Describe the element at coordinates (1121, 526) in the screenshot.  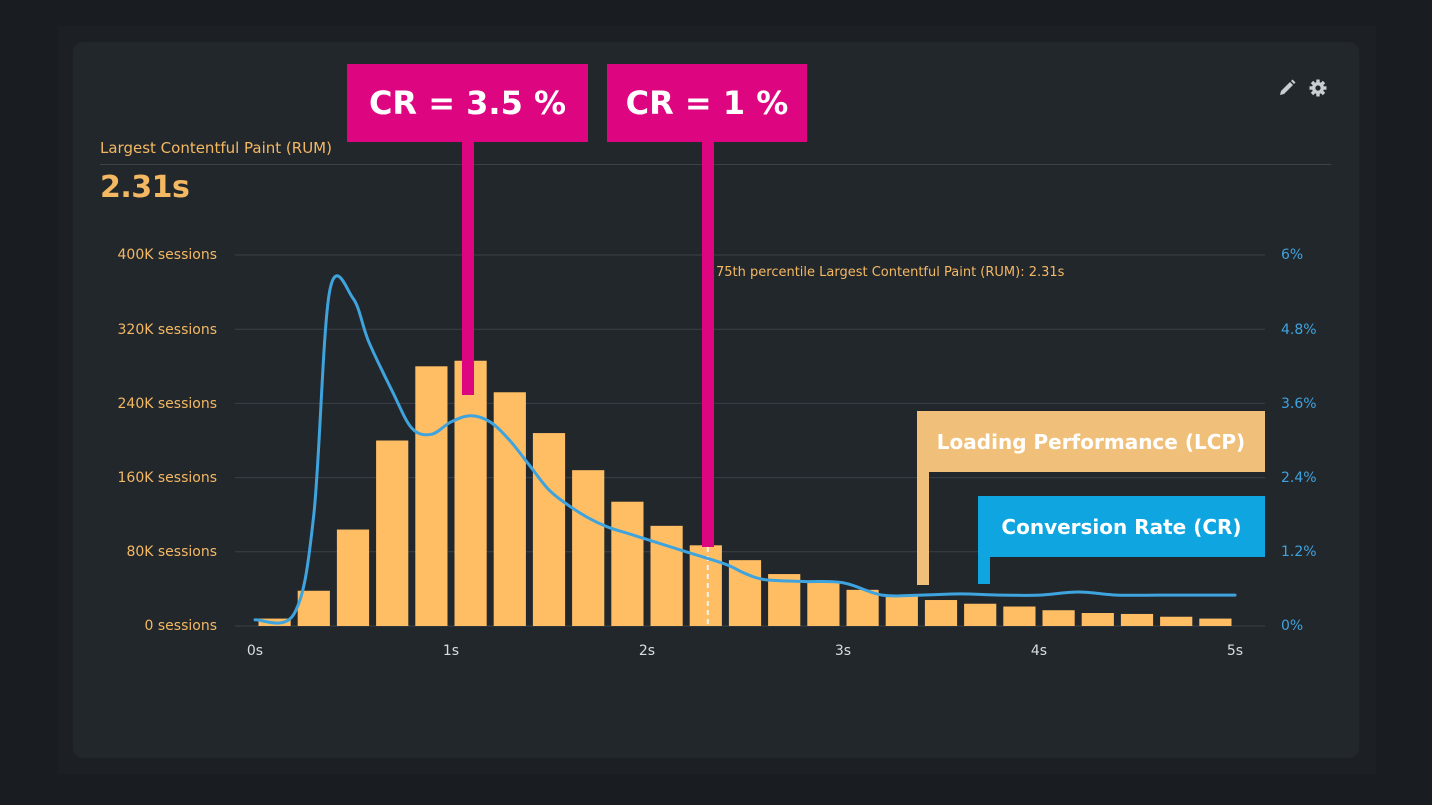
I see `cr-legend-label: Conversion Rate (CR)` at that location.